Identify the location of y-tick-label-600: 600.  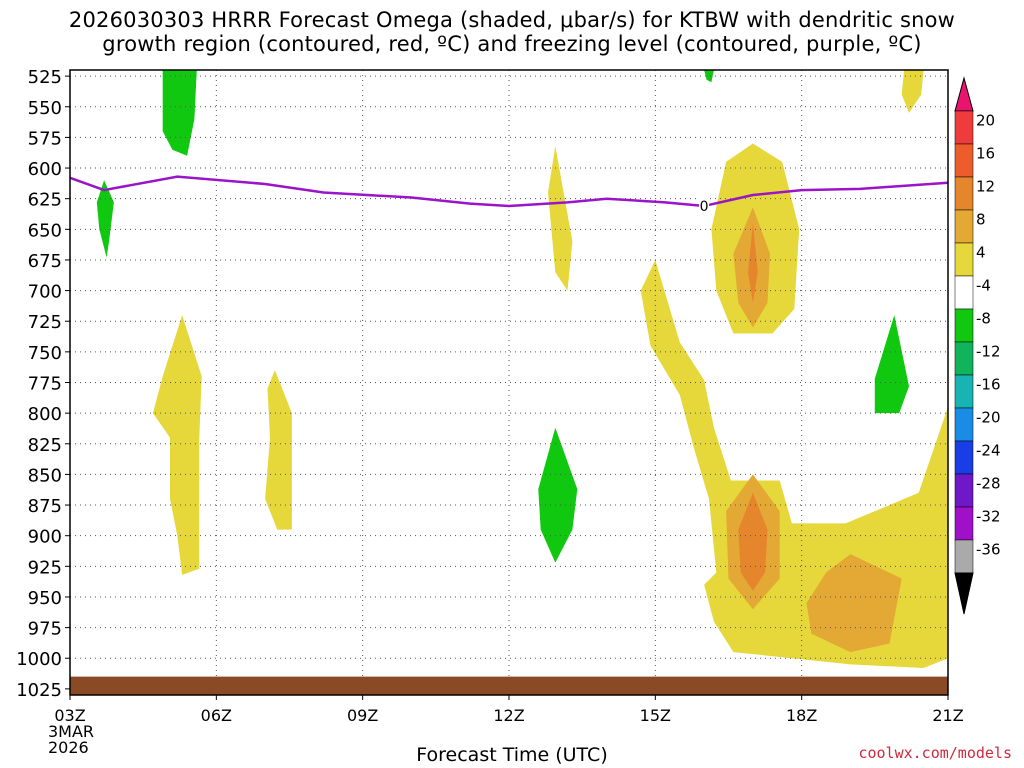
(45, 169).